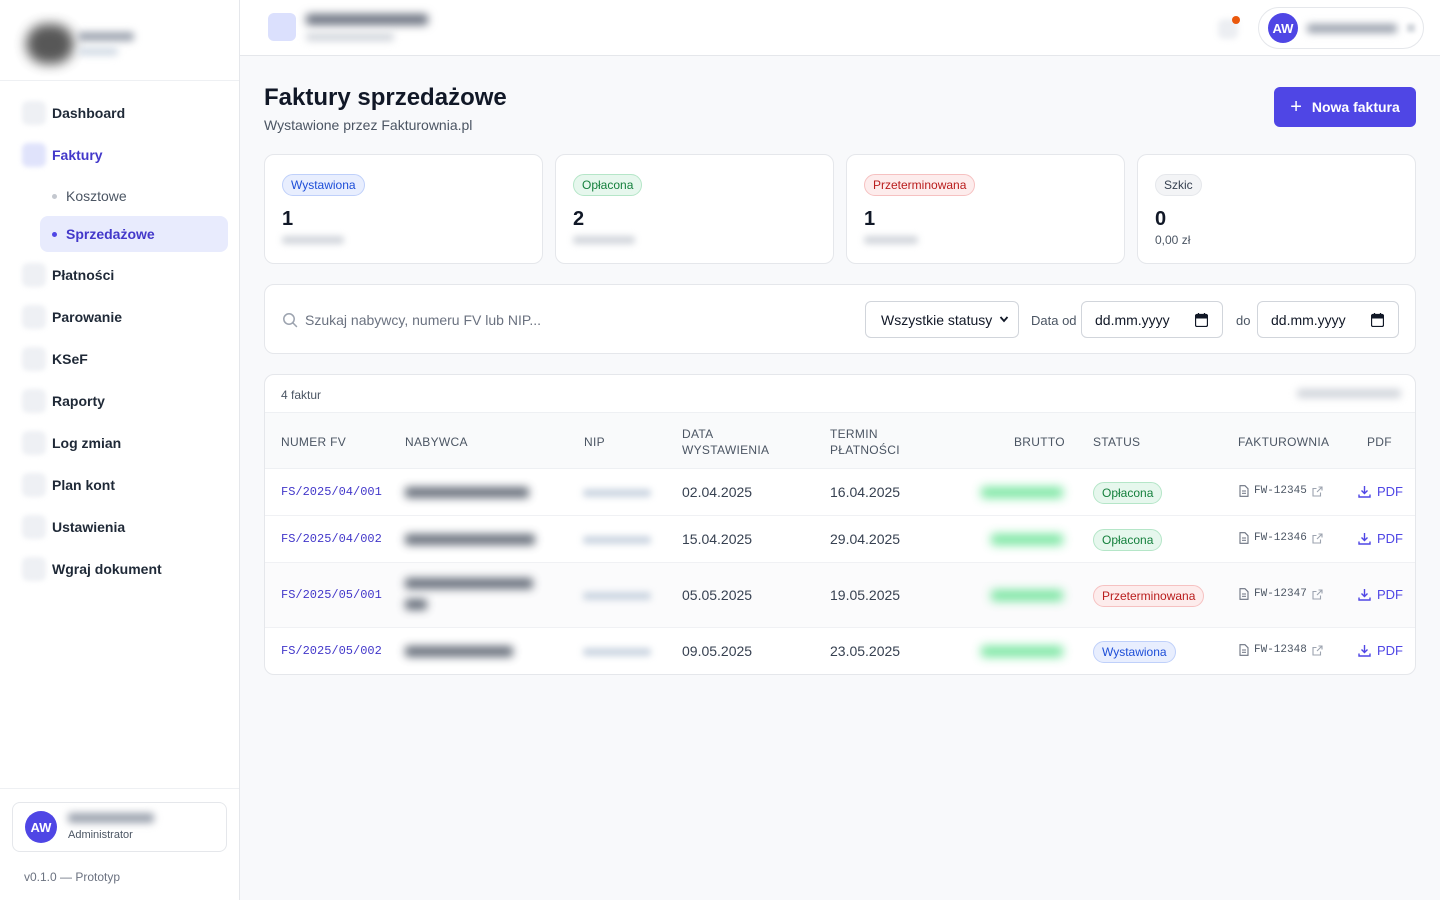  Describe the element at coordinates (717, 651) in the screenshot. I see `issue-date: 09.05.2025` at that location.